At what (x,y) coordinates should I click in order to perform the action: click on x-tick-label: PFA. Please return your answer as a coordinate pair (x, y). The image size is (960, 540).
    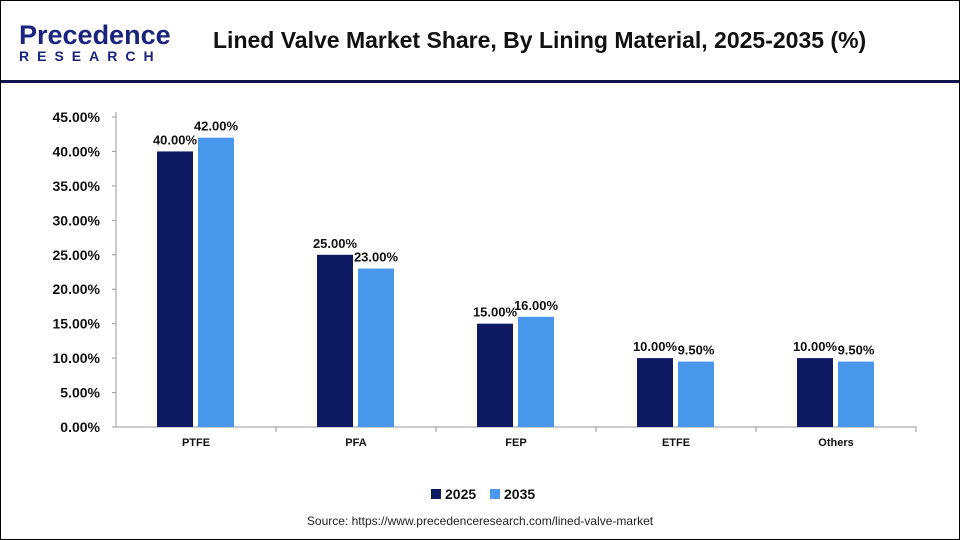
    Looking at the image, I should click on (355, 443).